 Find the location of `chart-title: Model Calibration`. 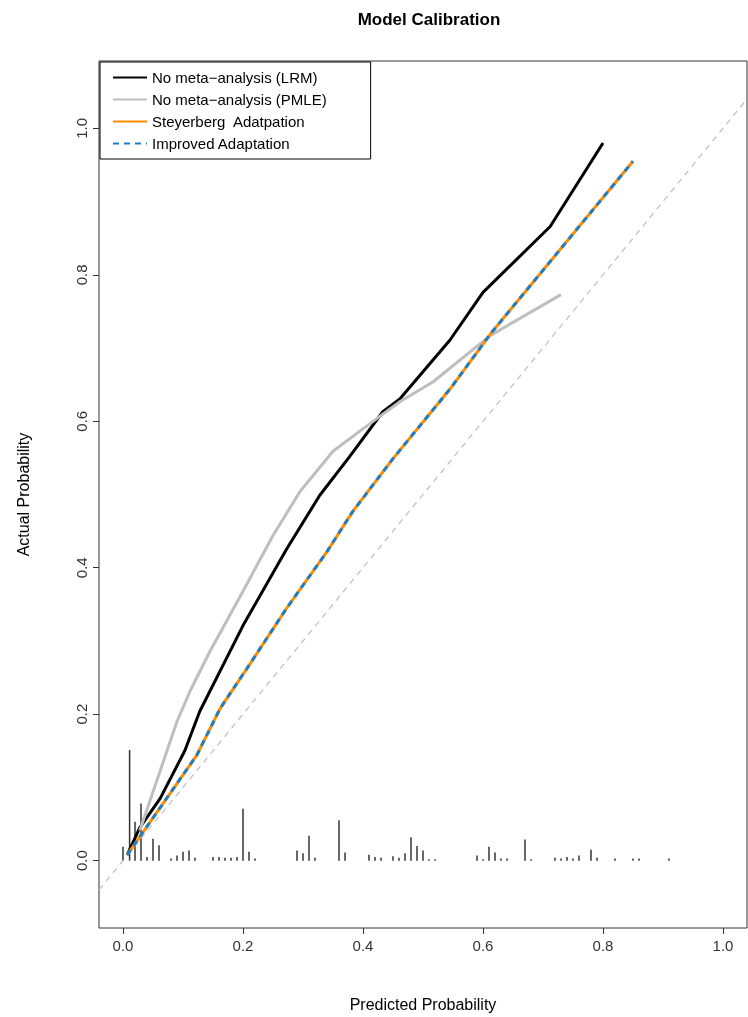

chart-title: Model Calibration is located at coordinates (429, 19).